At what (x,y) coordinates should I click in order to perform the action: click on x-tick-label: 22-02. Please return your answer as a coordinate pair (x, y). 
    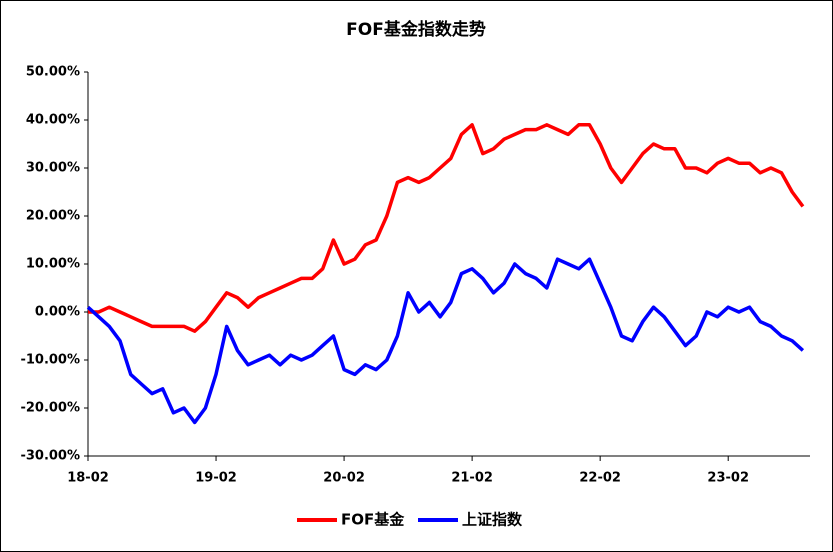
    Looking at the image, I should click on (600, 478).